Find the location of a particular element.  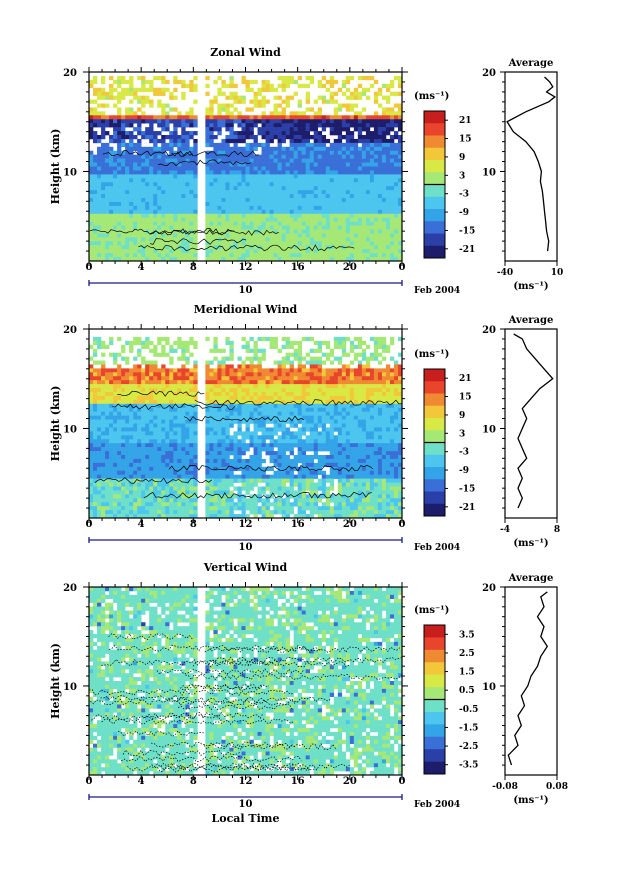

x-tick-label: 8 is located at coordinates (193, 267).